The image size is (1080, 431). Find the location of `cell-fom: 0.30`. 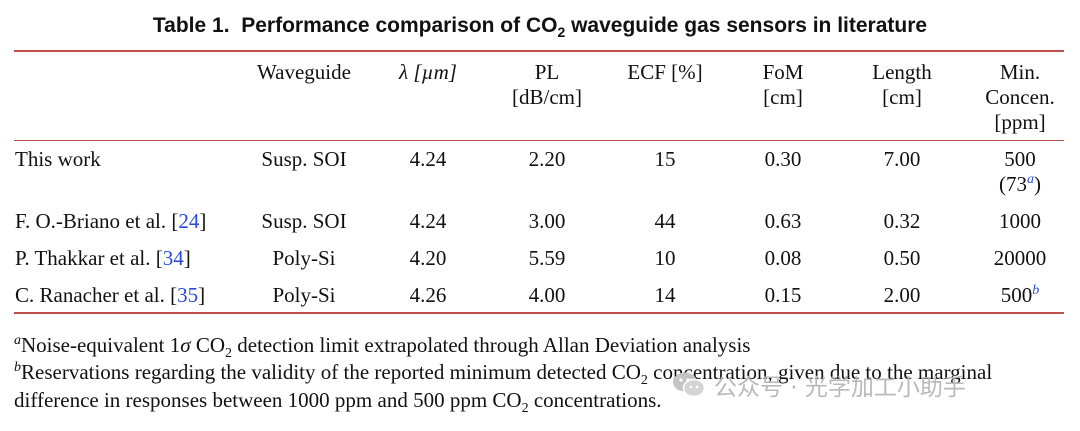

cell-fom: 0.30 is located at coordinates (783, 159).